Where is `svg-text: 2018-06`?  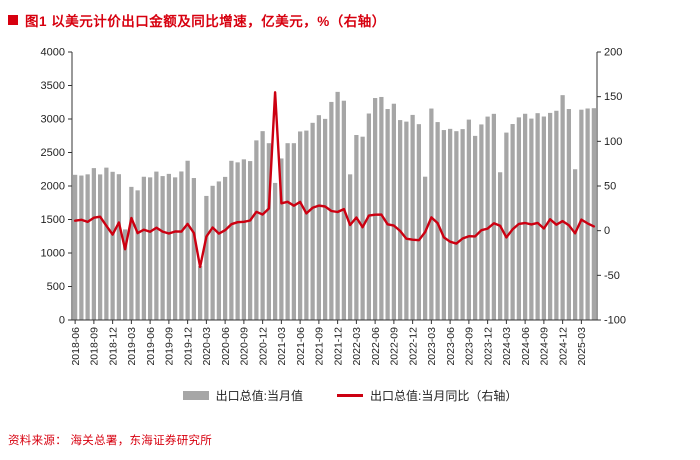
svg-text: 2018-06 is located at coordinates (76, 346).